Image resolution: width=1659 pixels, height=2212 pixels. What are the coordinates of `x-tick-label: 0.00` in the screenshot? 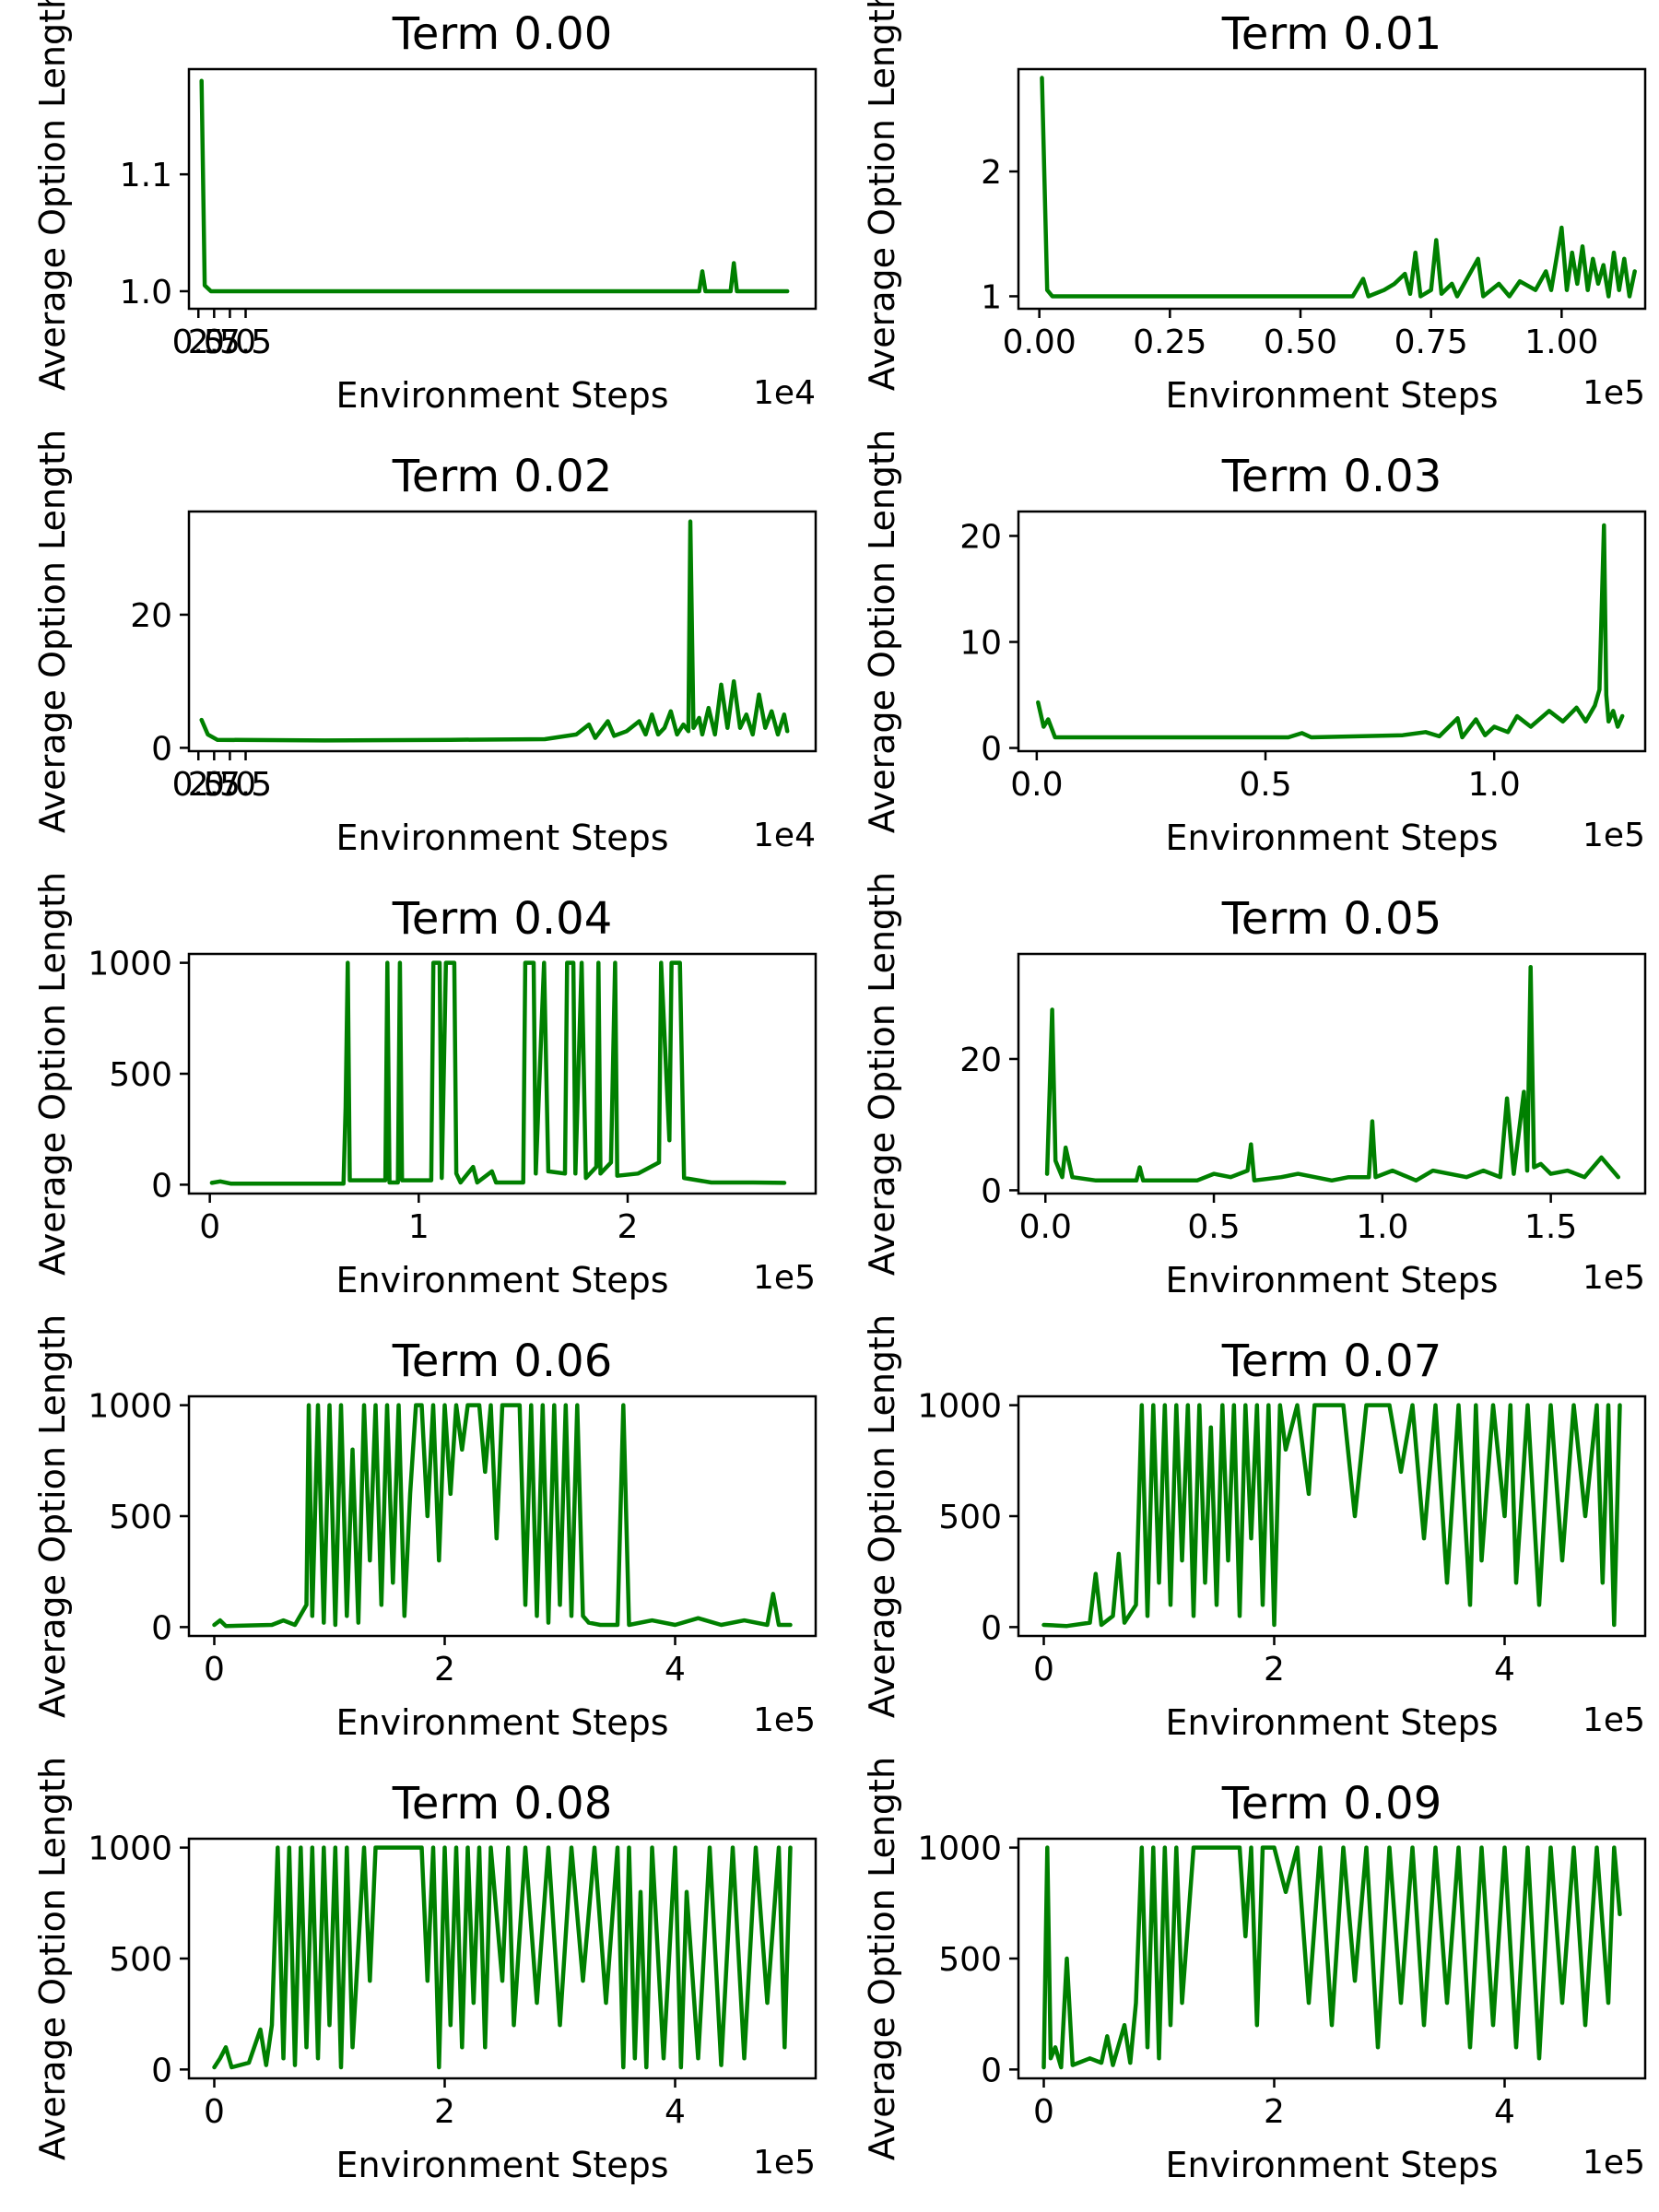 It's located at (1040, 342).